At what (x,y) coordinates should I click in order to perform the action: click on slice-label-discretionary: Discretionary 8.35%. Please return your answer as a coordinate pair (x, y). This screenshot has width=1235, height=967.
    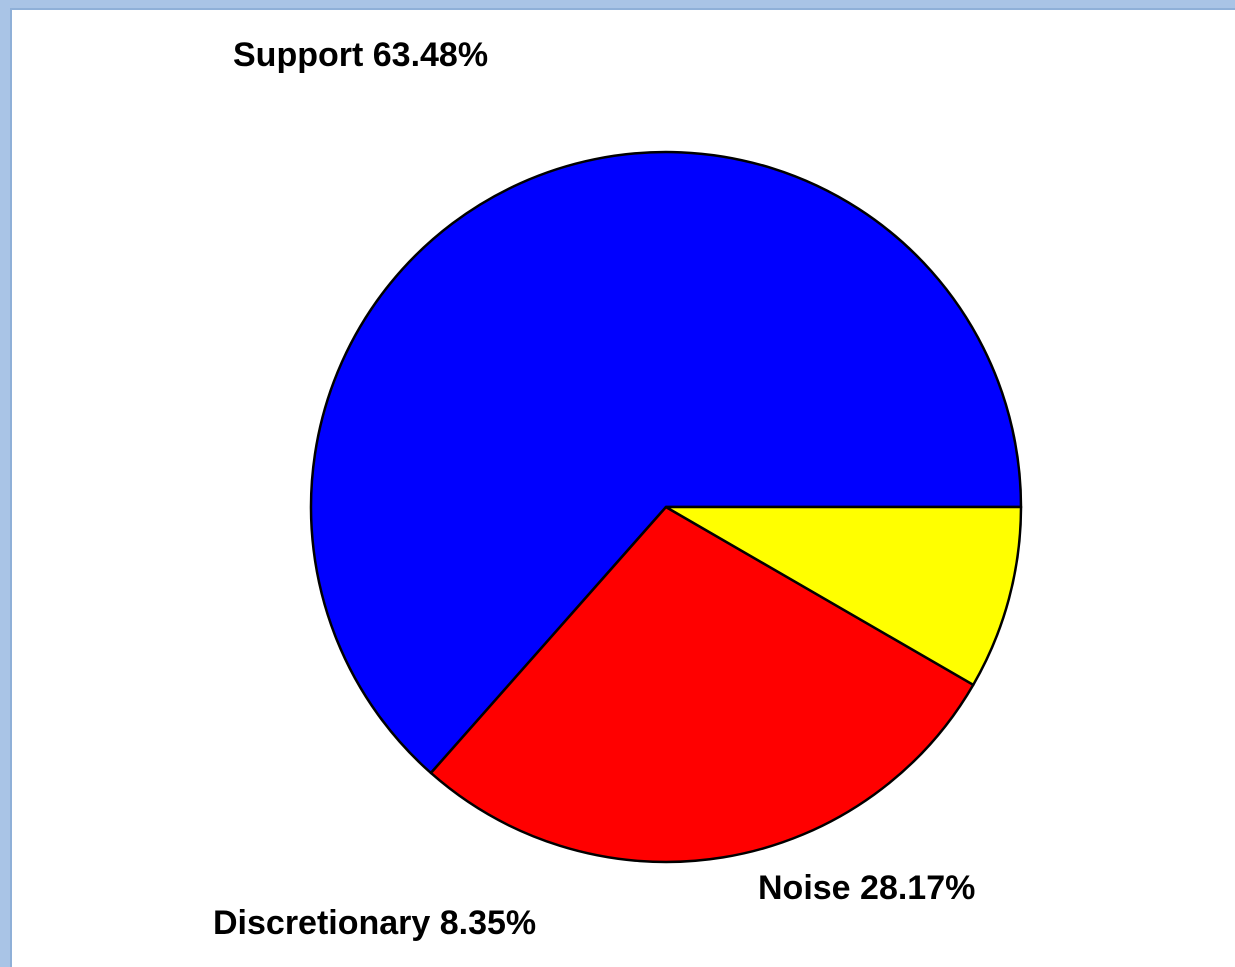
    Looking at the image, I should click on (374, 923).